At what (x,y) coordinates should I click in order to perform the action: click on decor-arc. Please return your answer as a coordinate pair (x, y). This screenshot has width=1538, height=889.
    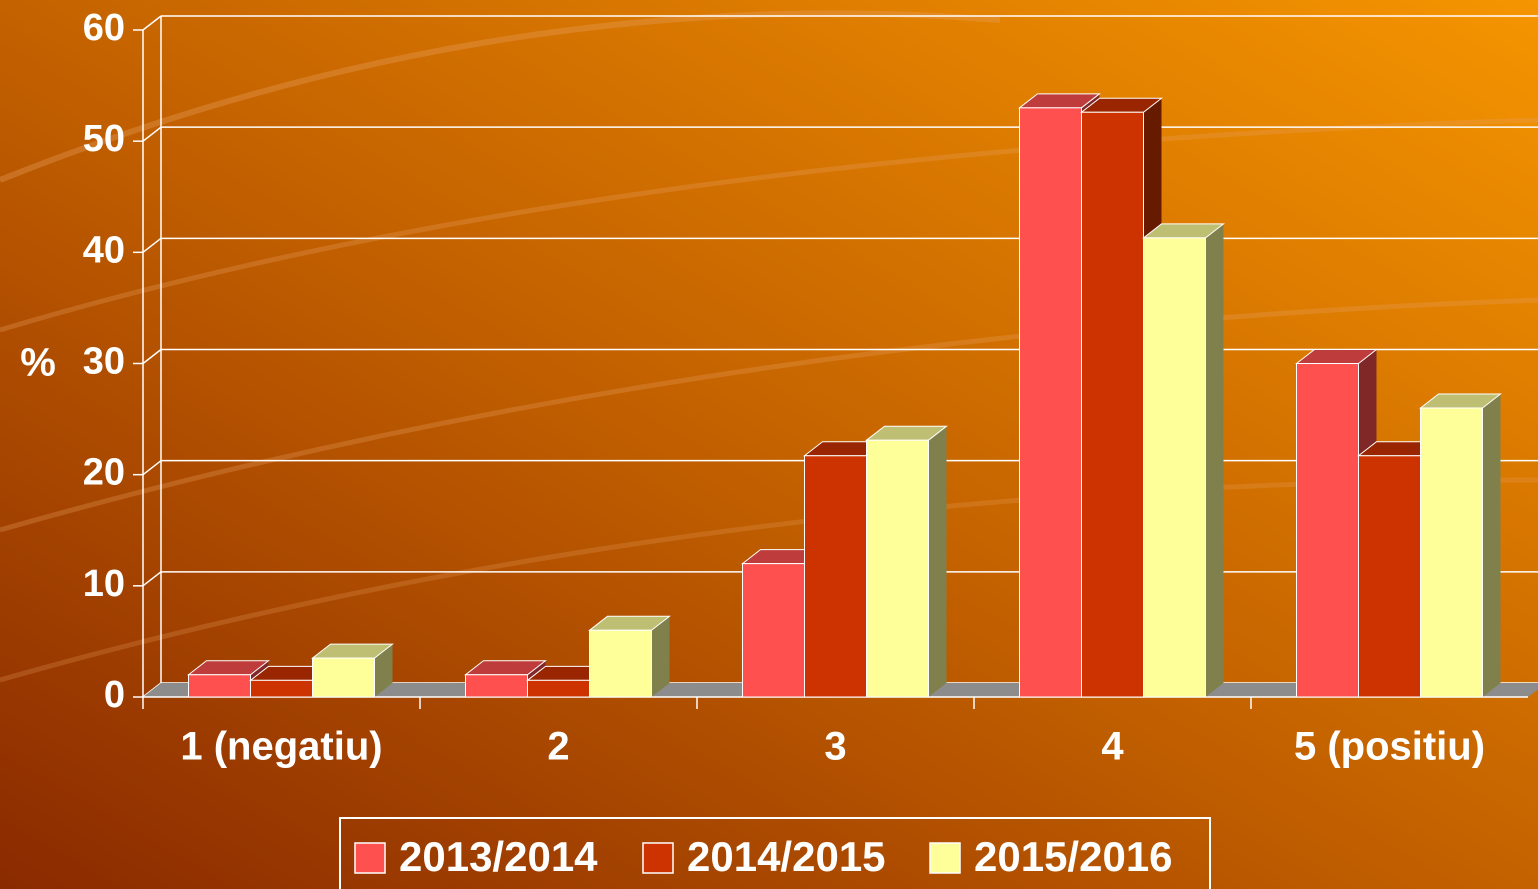
    Looking at the image, I should click on (500, 96).